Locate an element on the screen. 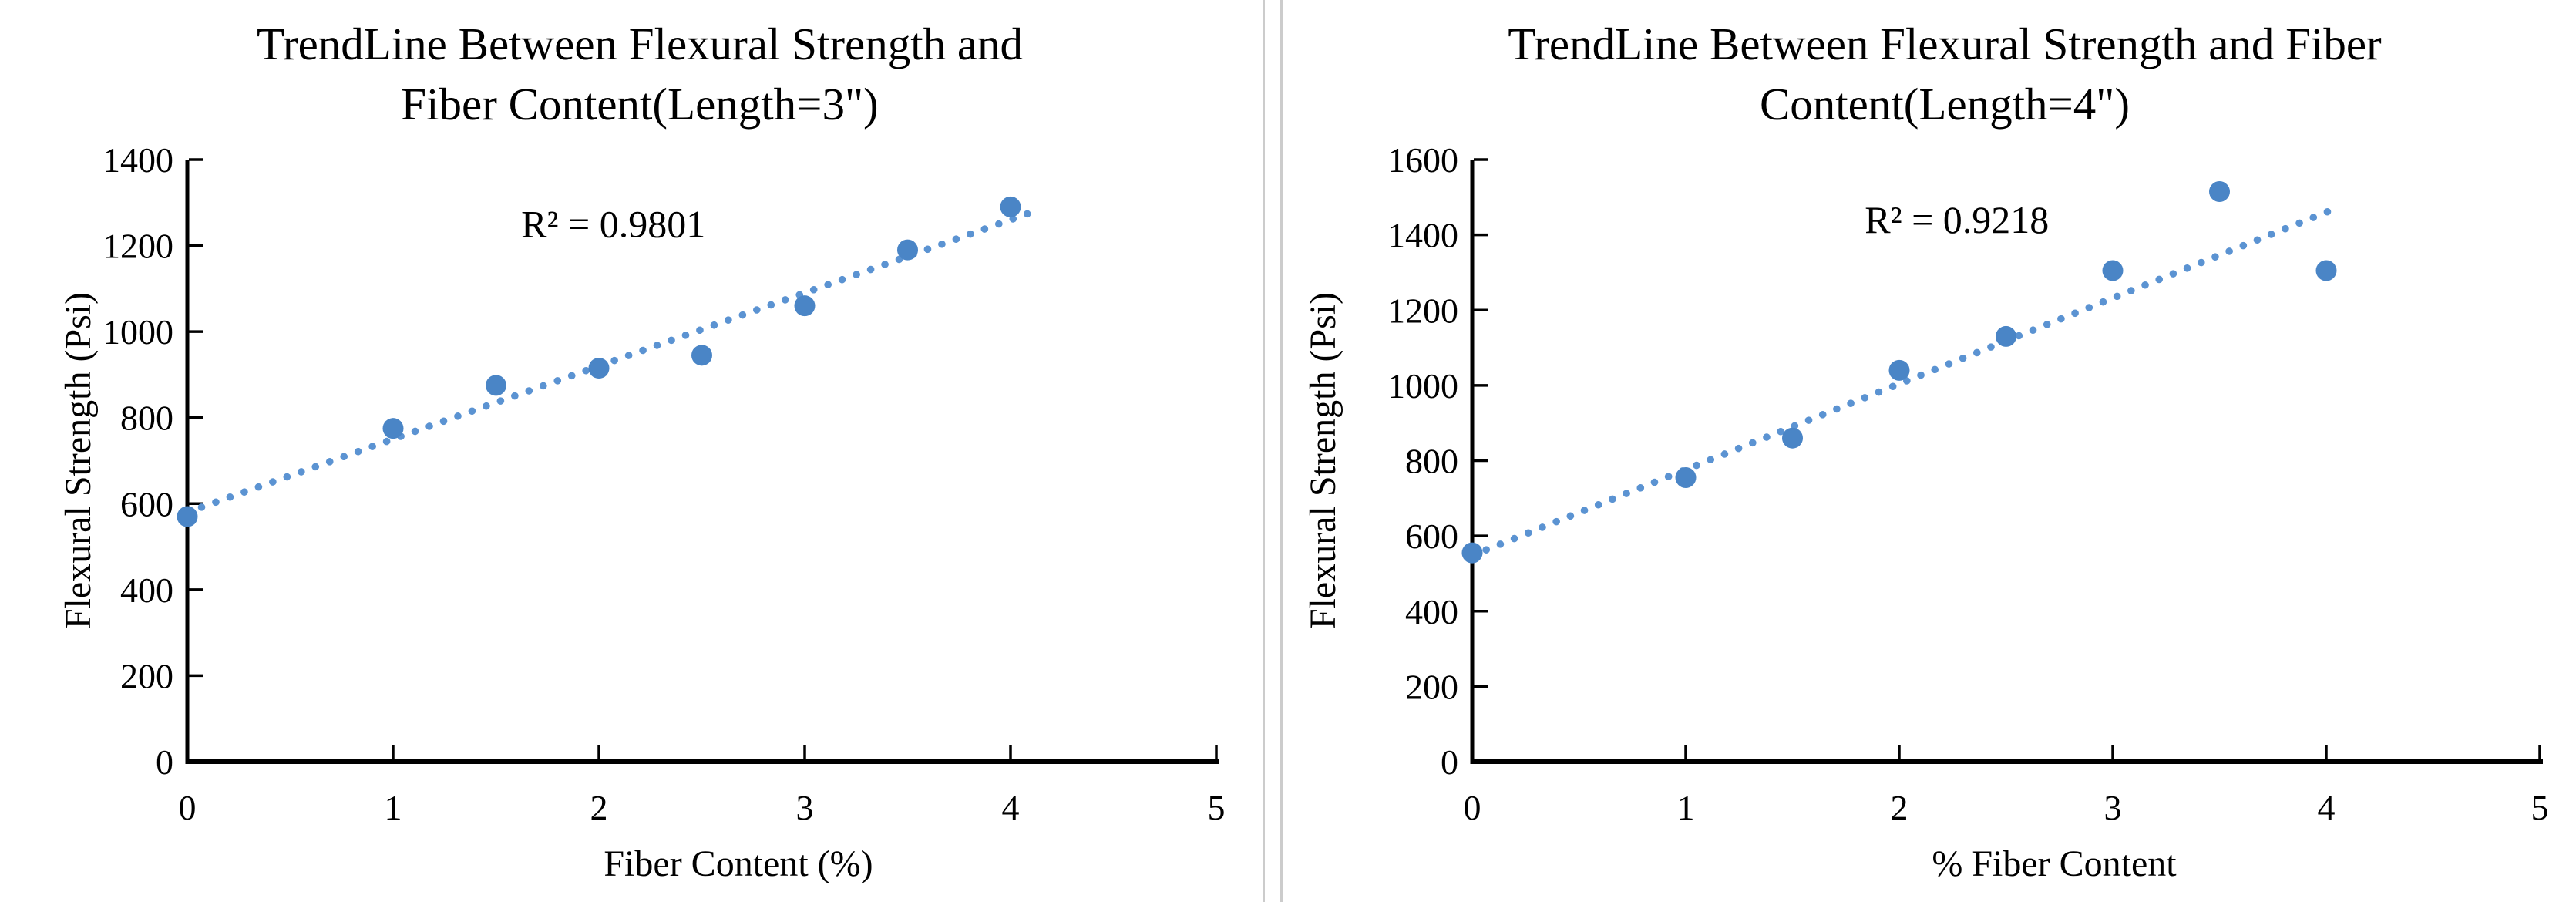 This screenshot has height=902, width=2576. chart-title-line2: Content(Length=4") is located at coordinates (1945, 105).